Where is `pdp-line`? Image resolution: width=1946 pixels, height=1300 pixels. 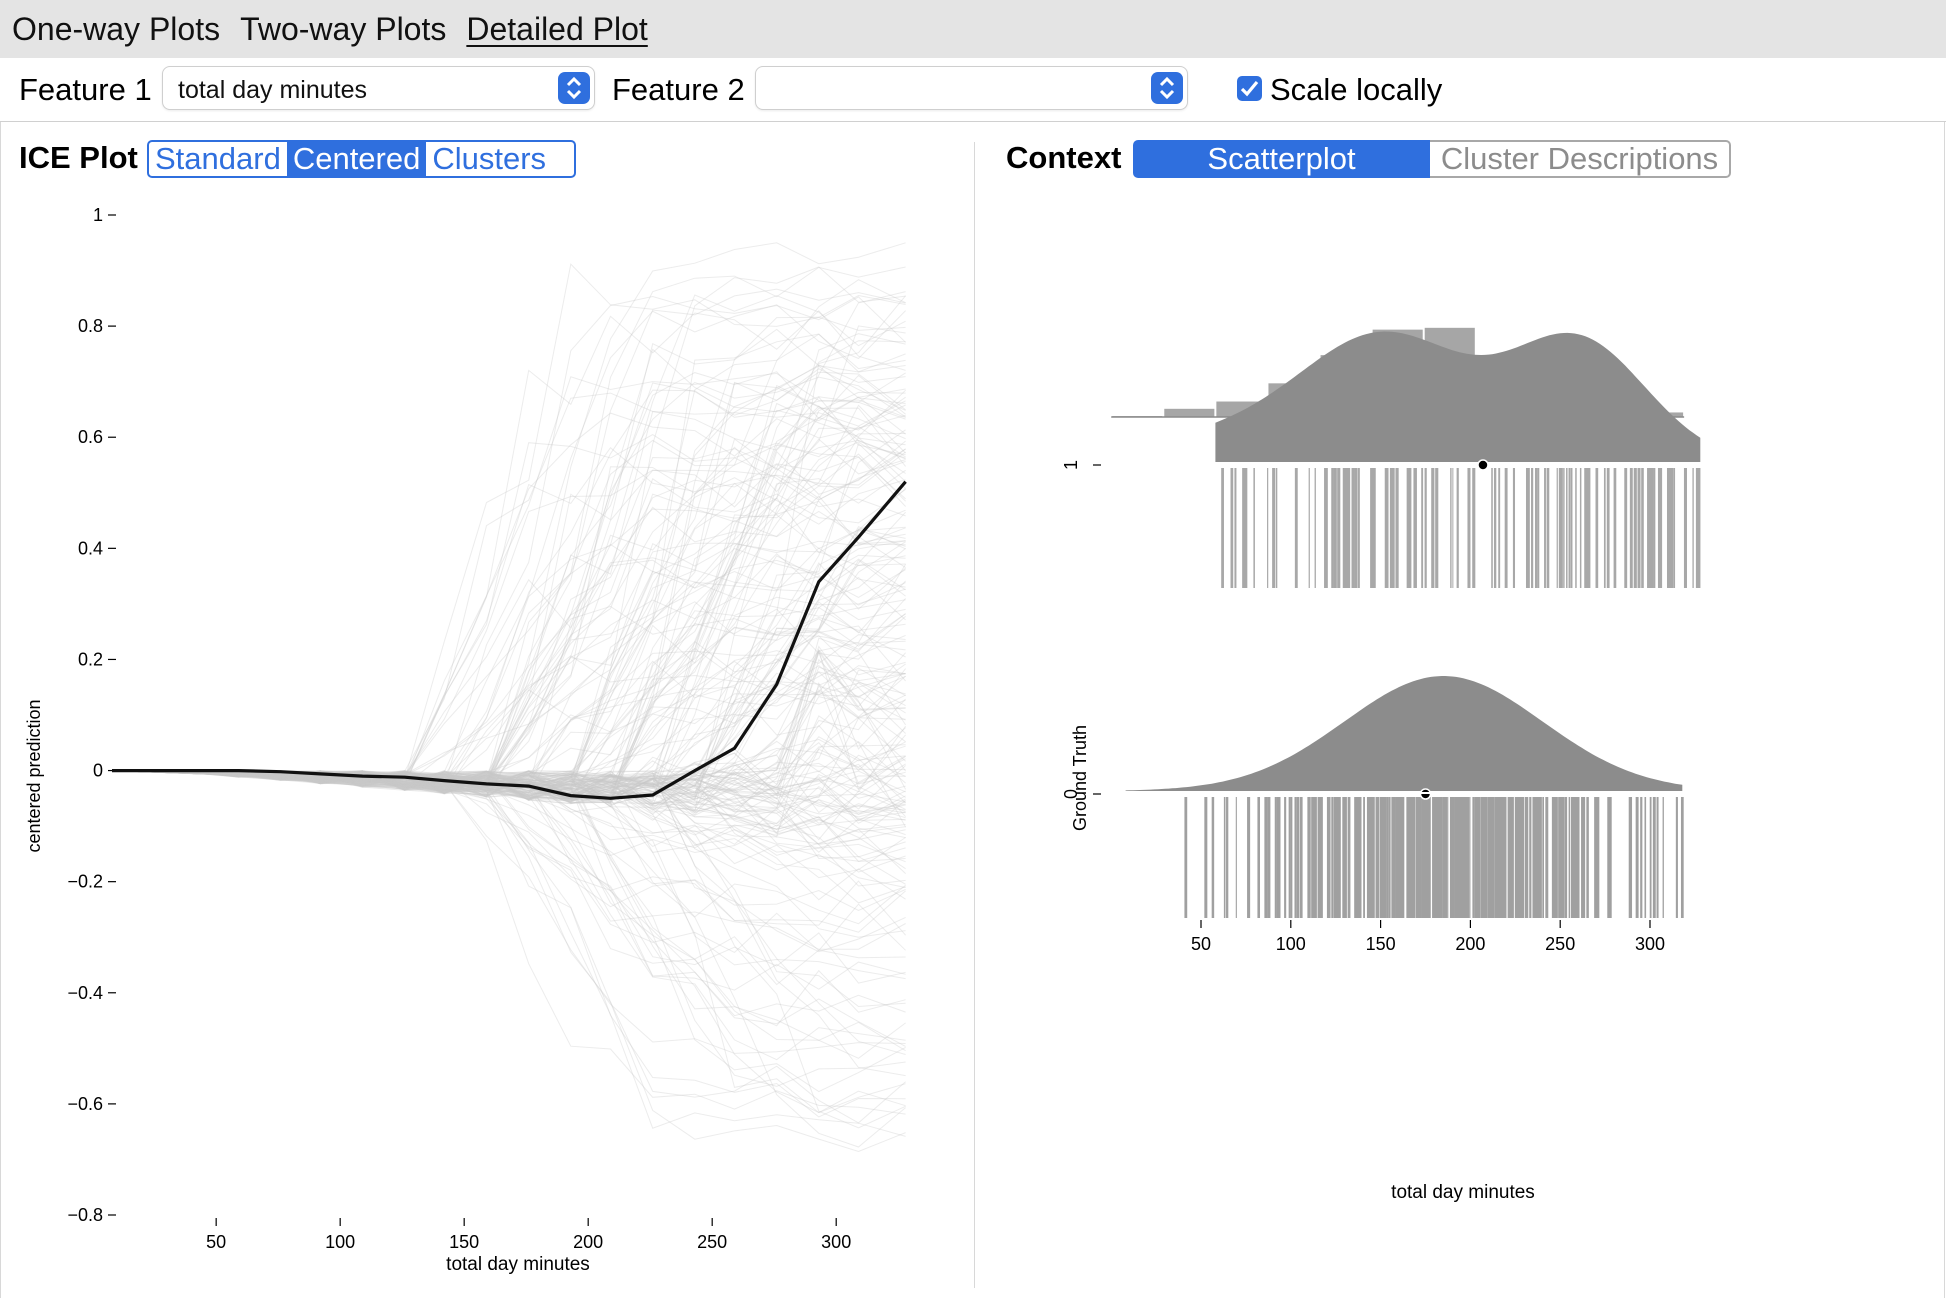
pdp-line is located at coordinates (509, 640).